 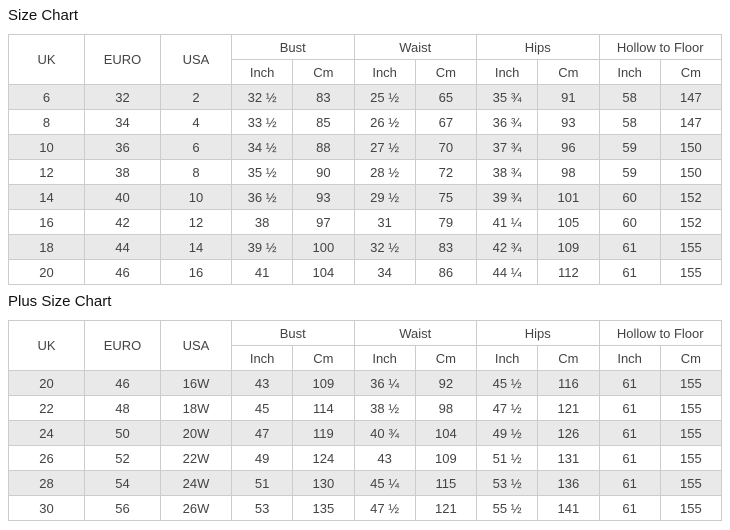 What do you see at coordinates (568, 97) in the screenshot?
I see `table-cell: 91` at bounding box center [568, 97].